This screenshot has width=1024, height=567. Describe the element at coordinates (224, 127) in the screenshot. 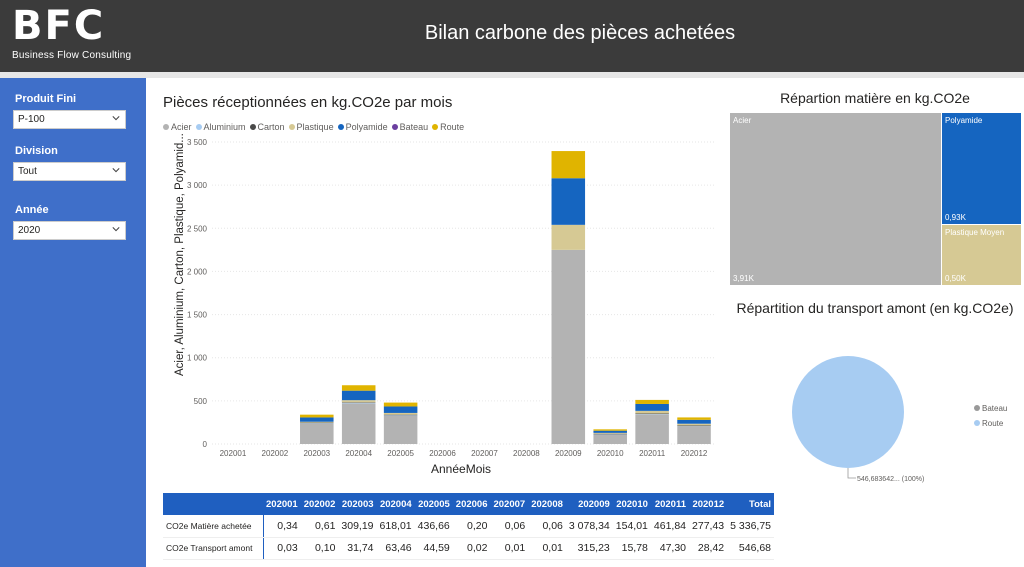

I see `legend-label: Aluminium` at that location.